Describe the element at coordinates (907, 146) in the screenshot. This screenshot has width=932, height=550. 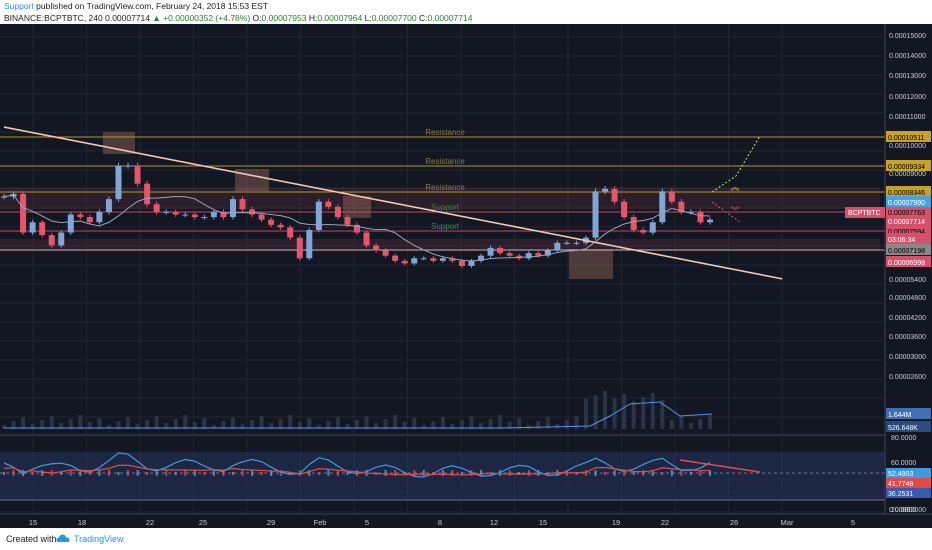
I see `y-tick-label: 0.00010000` at that location.